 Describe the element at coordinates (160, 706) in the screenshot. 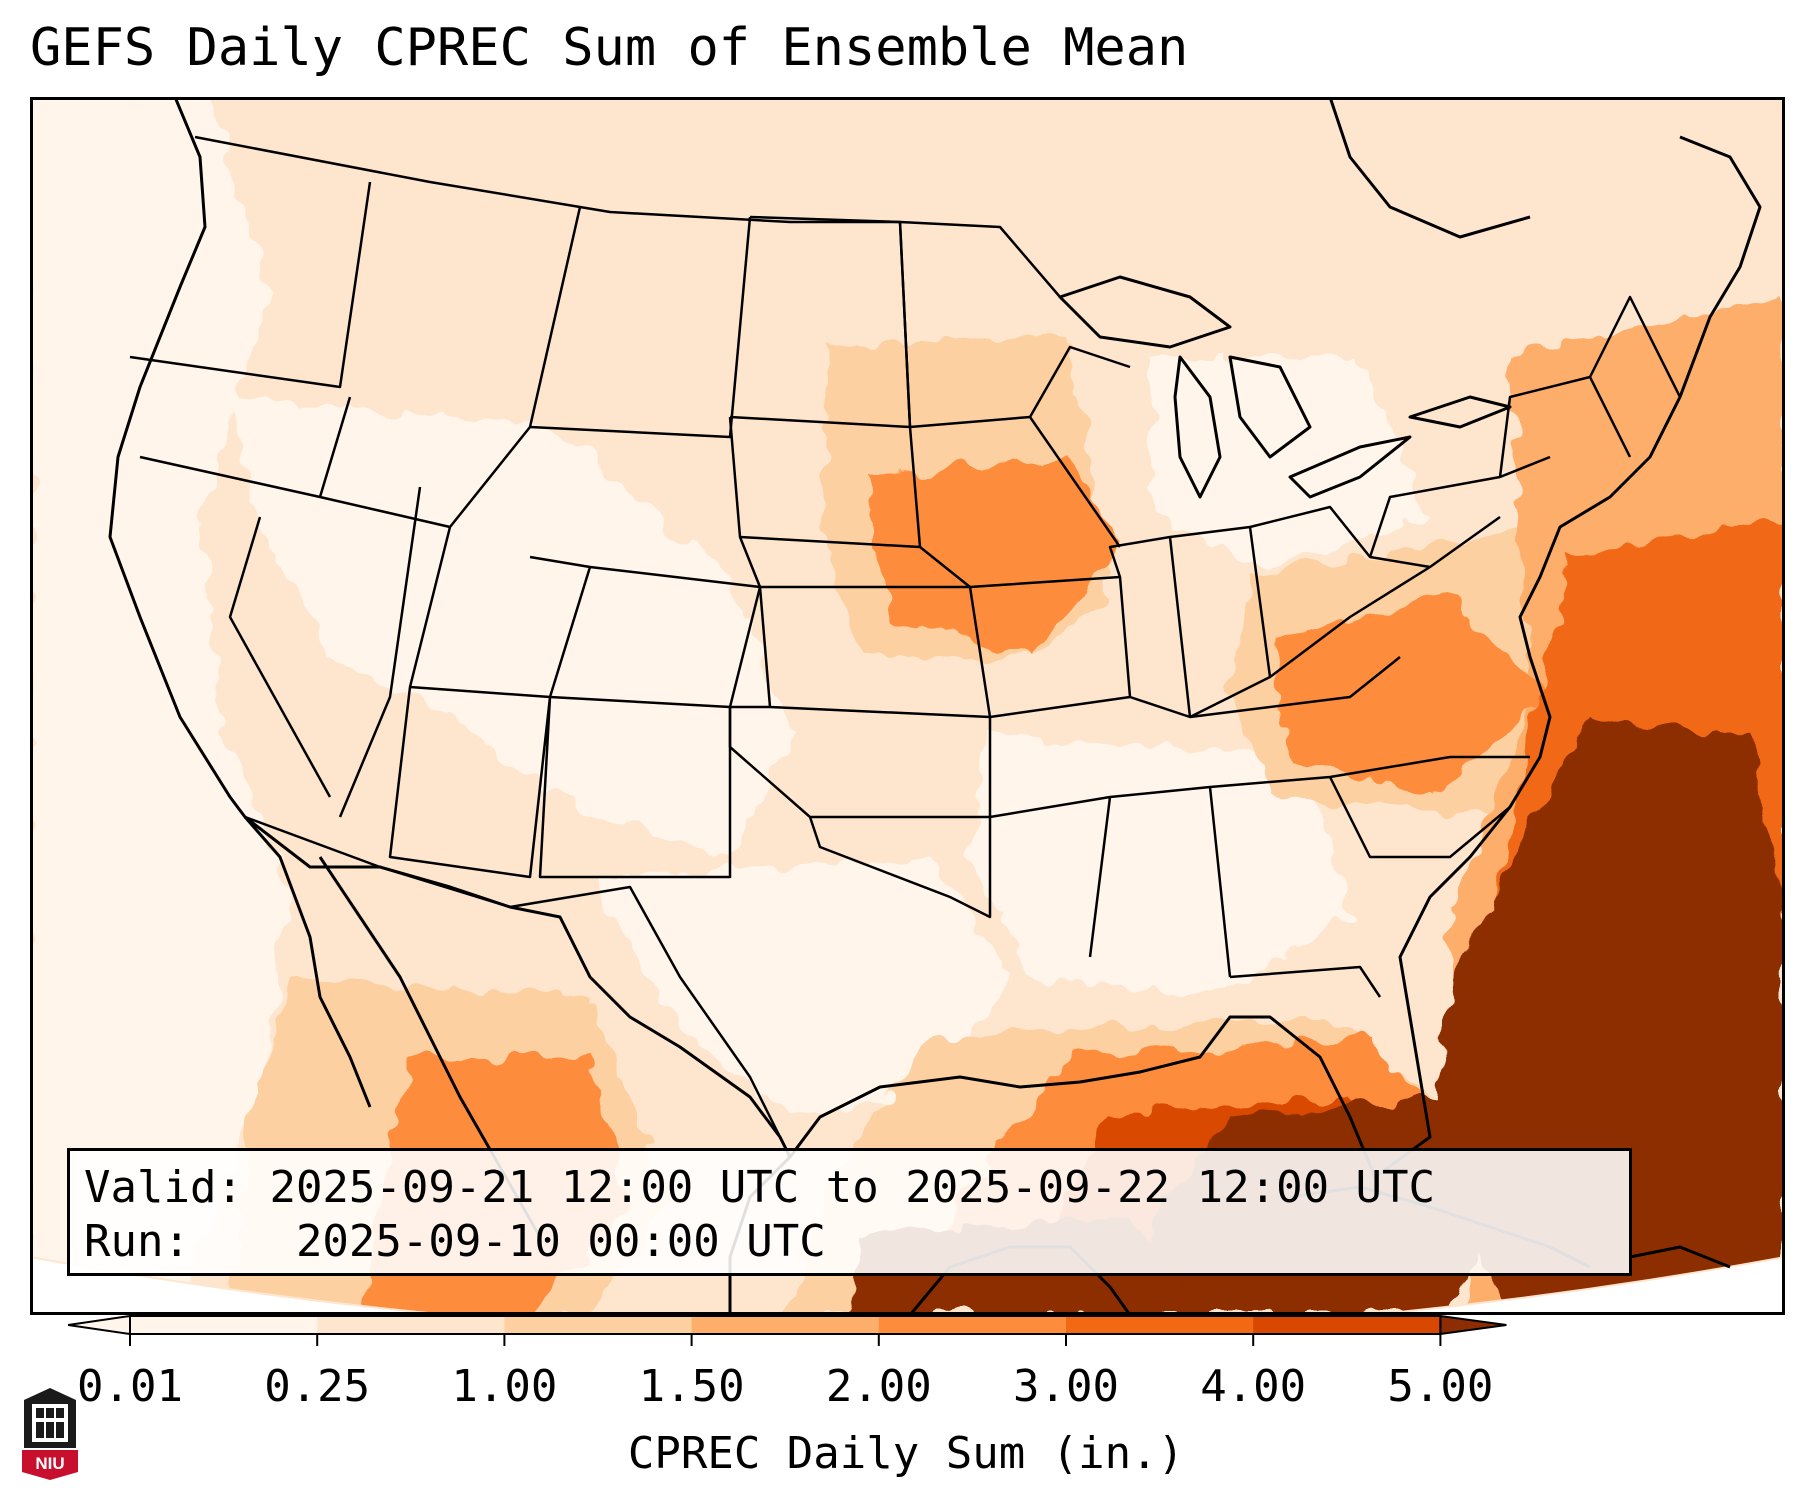

I see `precip-light-west` at that location.